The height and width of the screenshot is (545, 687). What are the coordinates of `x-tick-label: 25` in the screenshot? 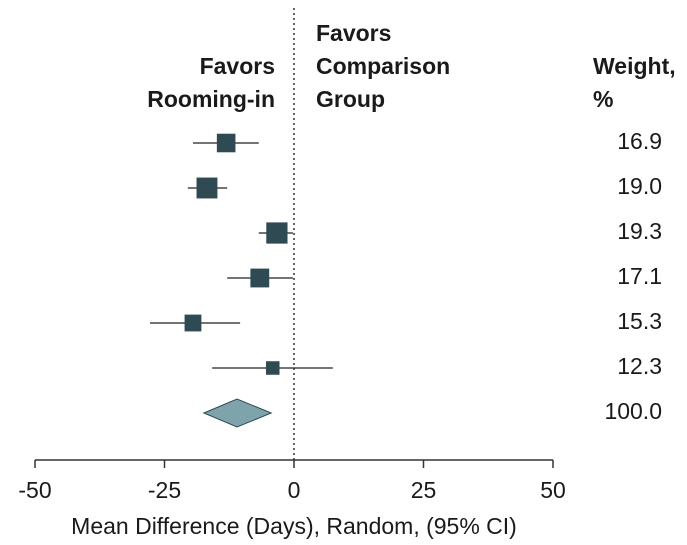 It's located at (424, 490).